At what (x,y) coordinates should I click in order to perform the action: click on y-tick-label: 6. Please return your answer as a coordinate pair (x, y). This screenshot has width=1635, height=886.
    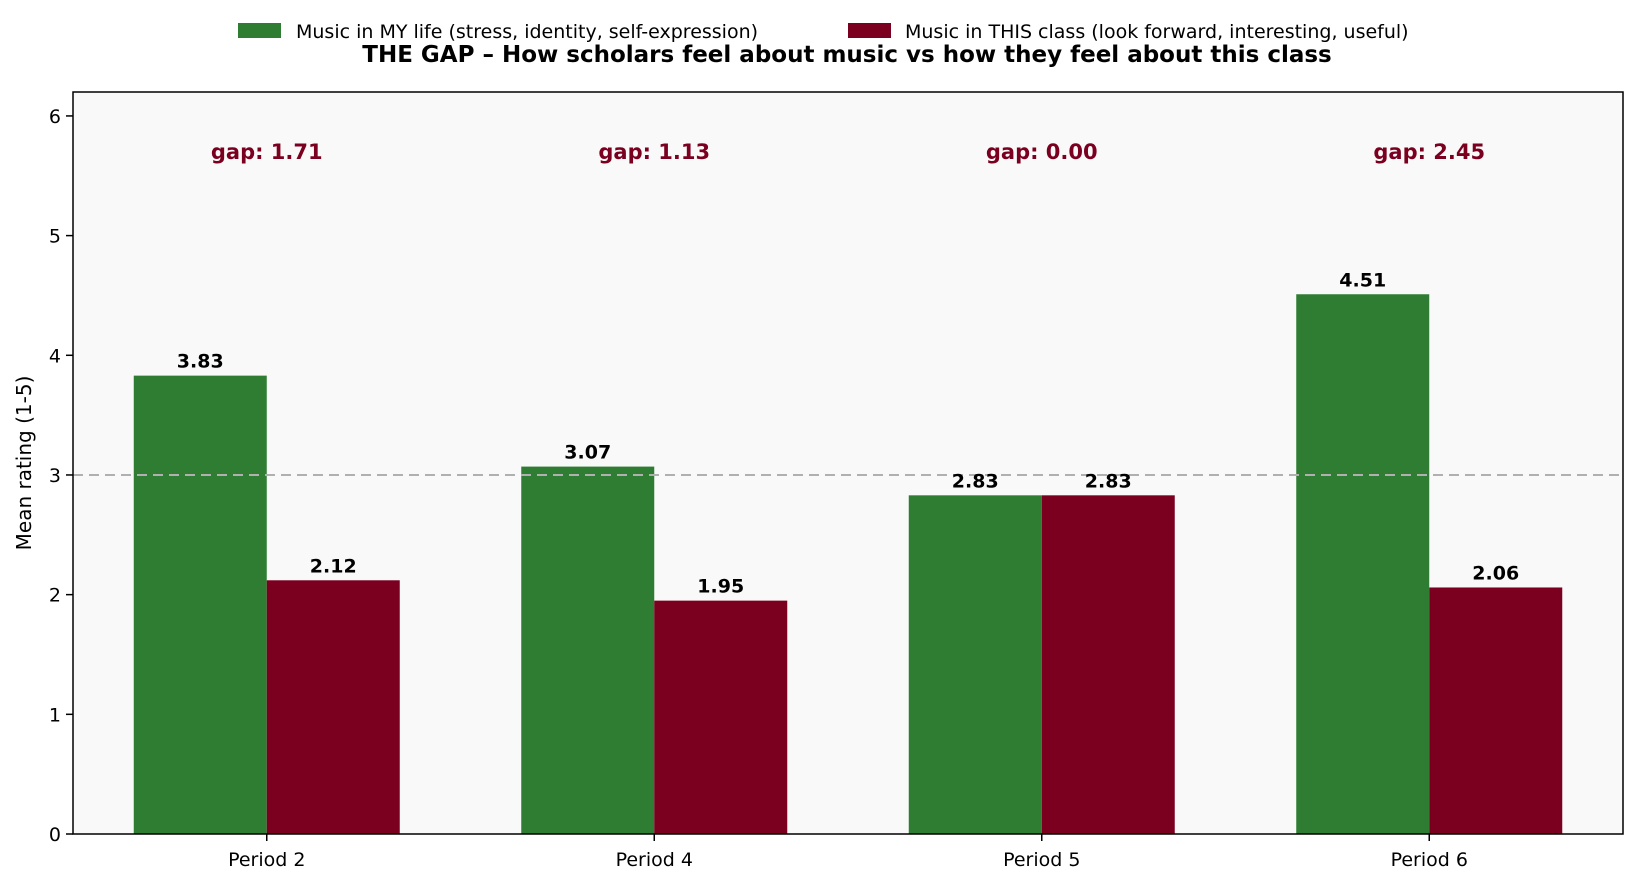
    Looking at the image, I should click on (55, 117).